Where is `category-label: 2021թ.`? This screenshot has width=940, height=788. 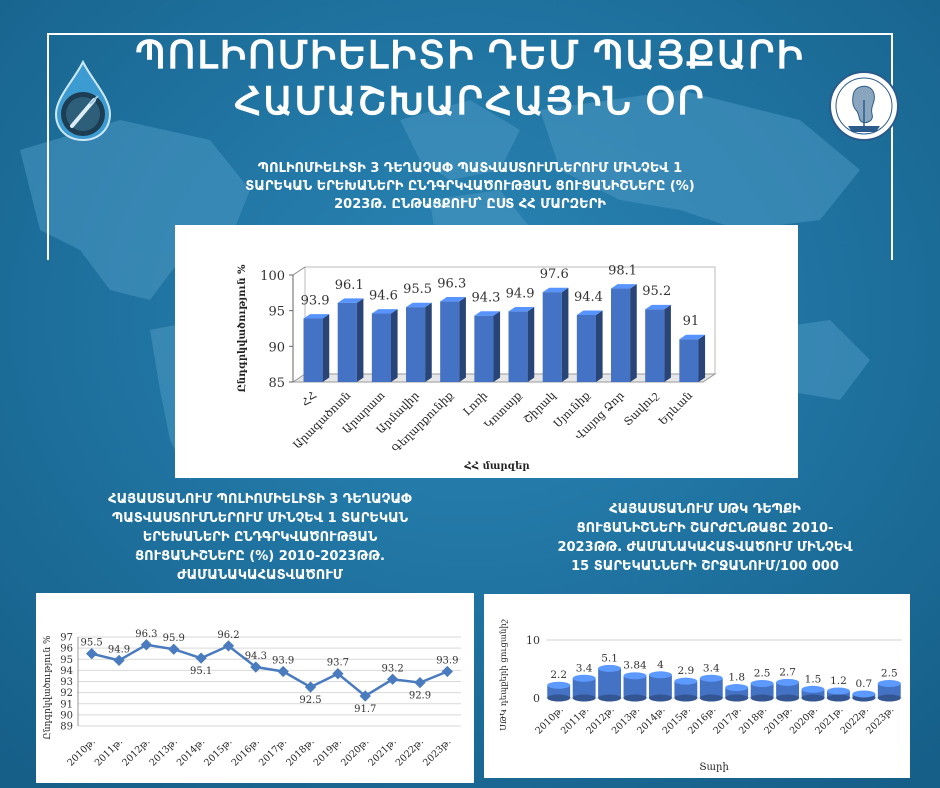
category-label: 2021թ. is located at coordinates (382, 752).